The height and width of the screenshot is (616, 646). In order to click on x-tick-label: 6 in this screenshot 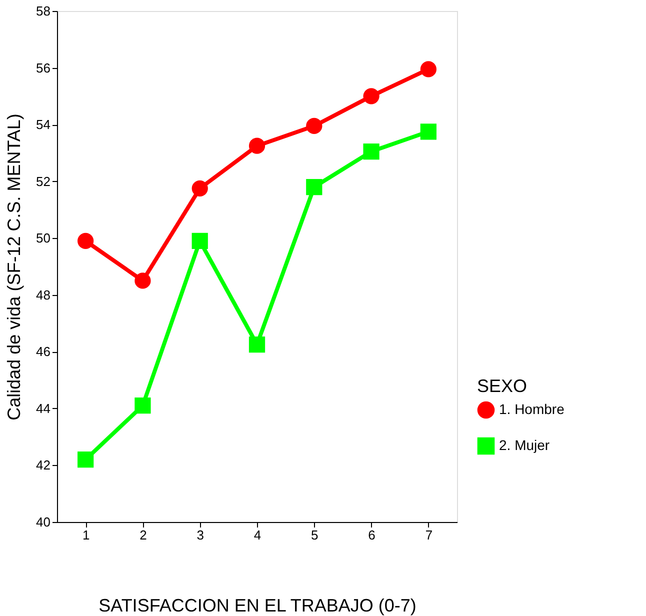, I will do `click(372, 535)`.